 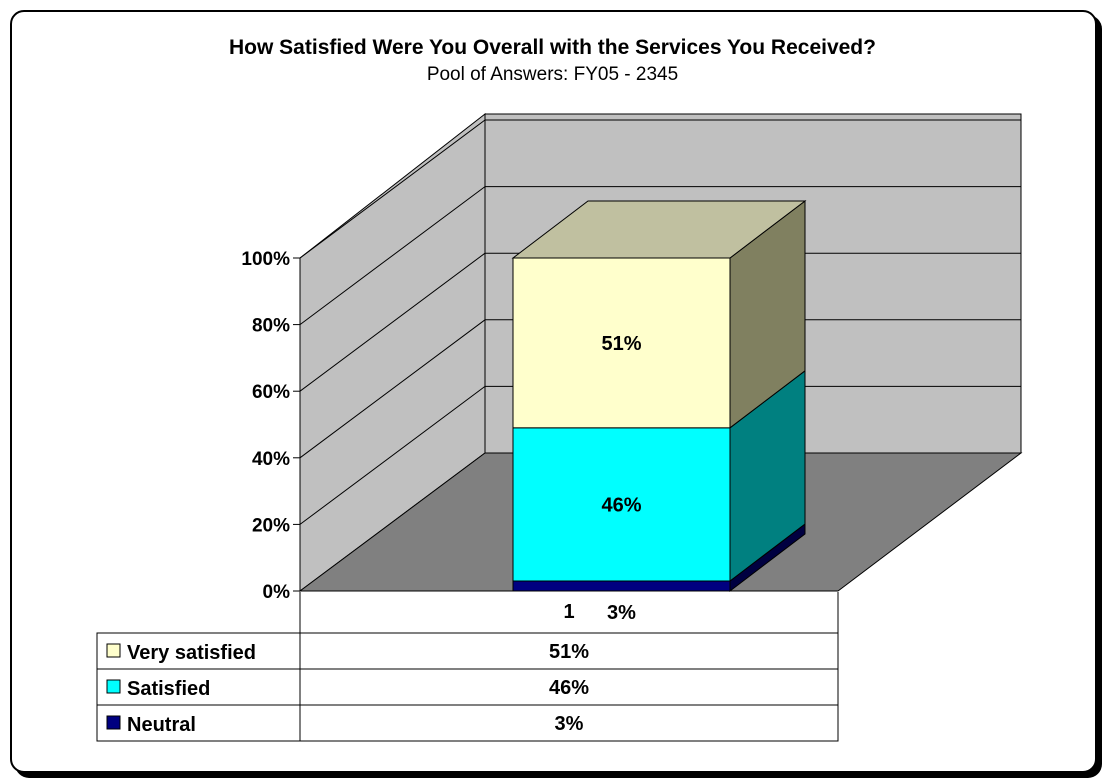 I want to click on legend-entry: Satisfied, so click(x=168, y=689).